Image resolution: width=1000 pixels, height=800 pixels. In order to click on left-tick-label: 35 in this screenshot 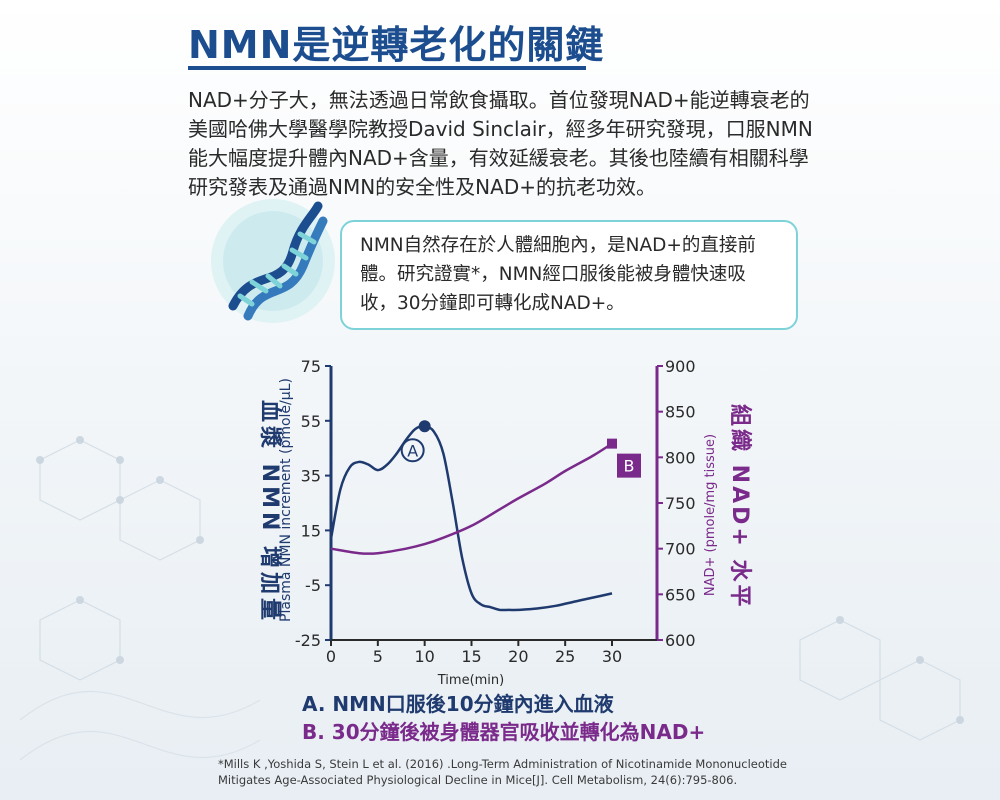, I will do `click(311, 476)`.